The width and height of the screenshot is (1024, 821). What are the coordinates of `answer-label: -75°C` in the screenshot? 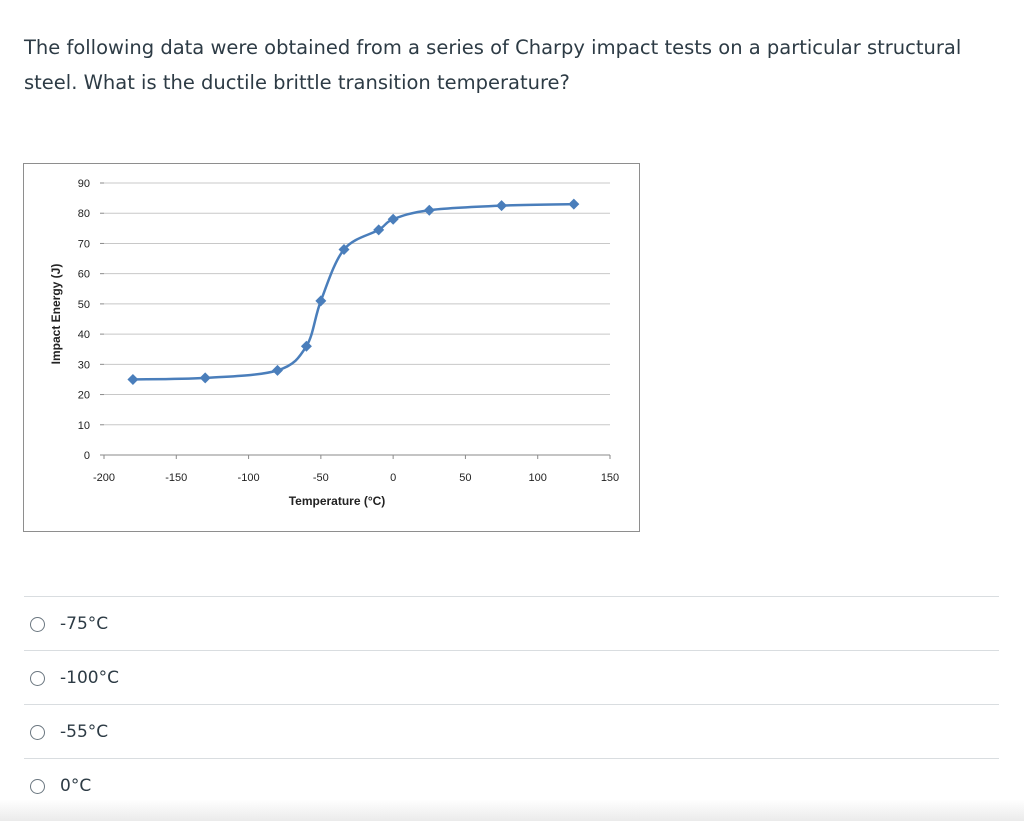 It's located at (84, 623).